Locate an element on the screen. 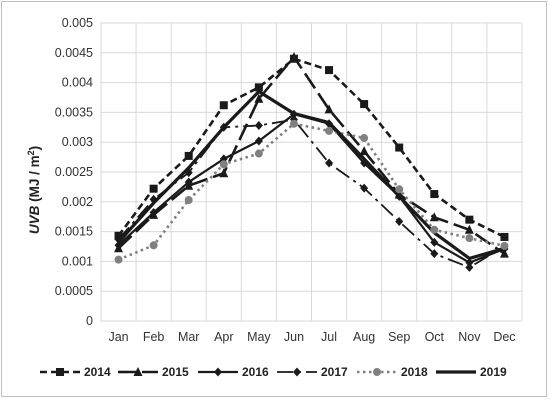  y-tick-label: 0.0035 is located at coordinates (74, 112).